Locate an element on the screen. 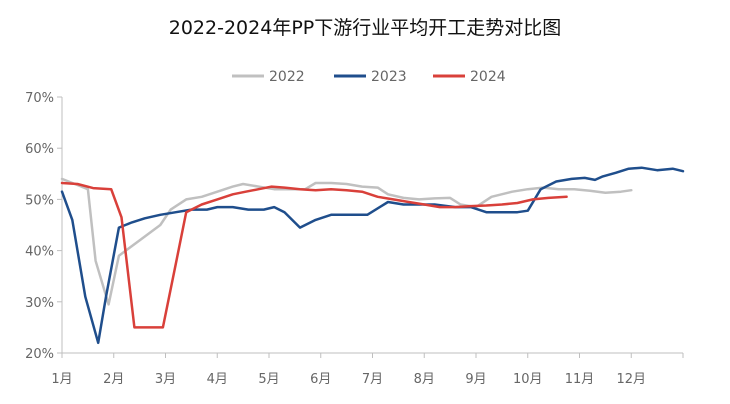 This screenshot has width=730, height=404. x-tick-label: 5月 is located at coordinates (268, 379).